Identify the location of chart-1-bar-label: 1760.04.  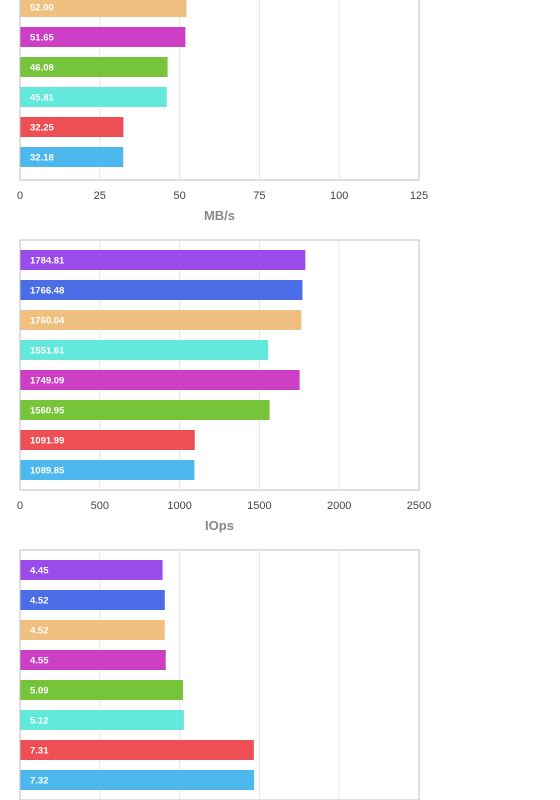
(47, 321).